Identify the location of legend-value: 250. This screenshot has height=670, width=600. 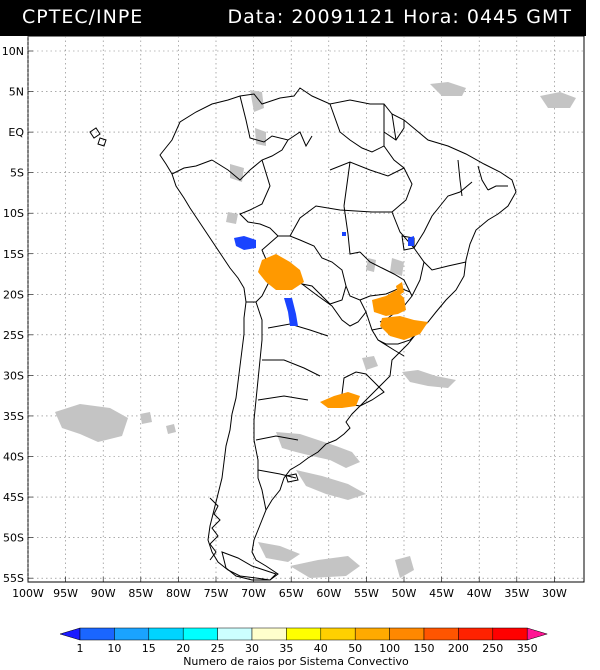
(492, 648).